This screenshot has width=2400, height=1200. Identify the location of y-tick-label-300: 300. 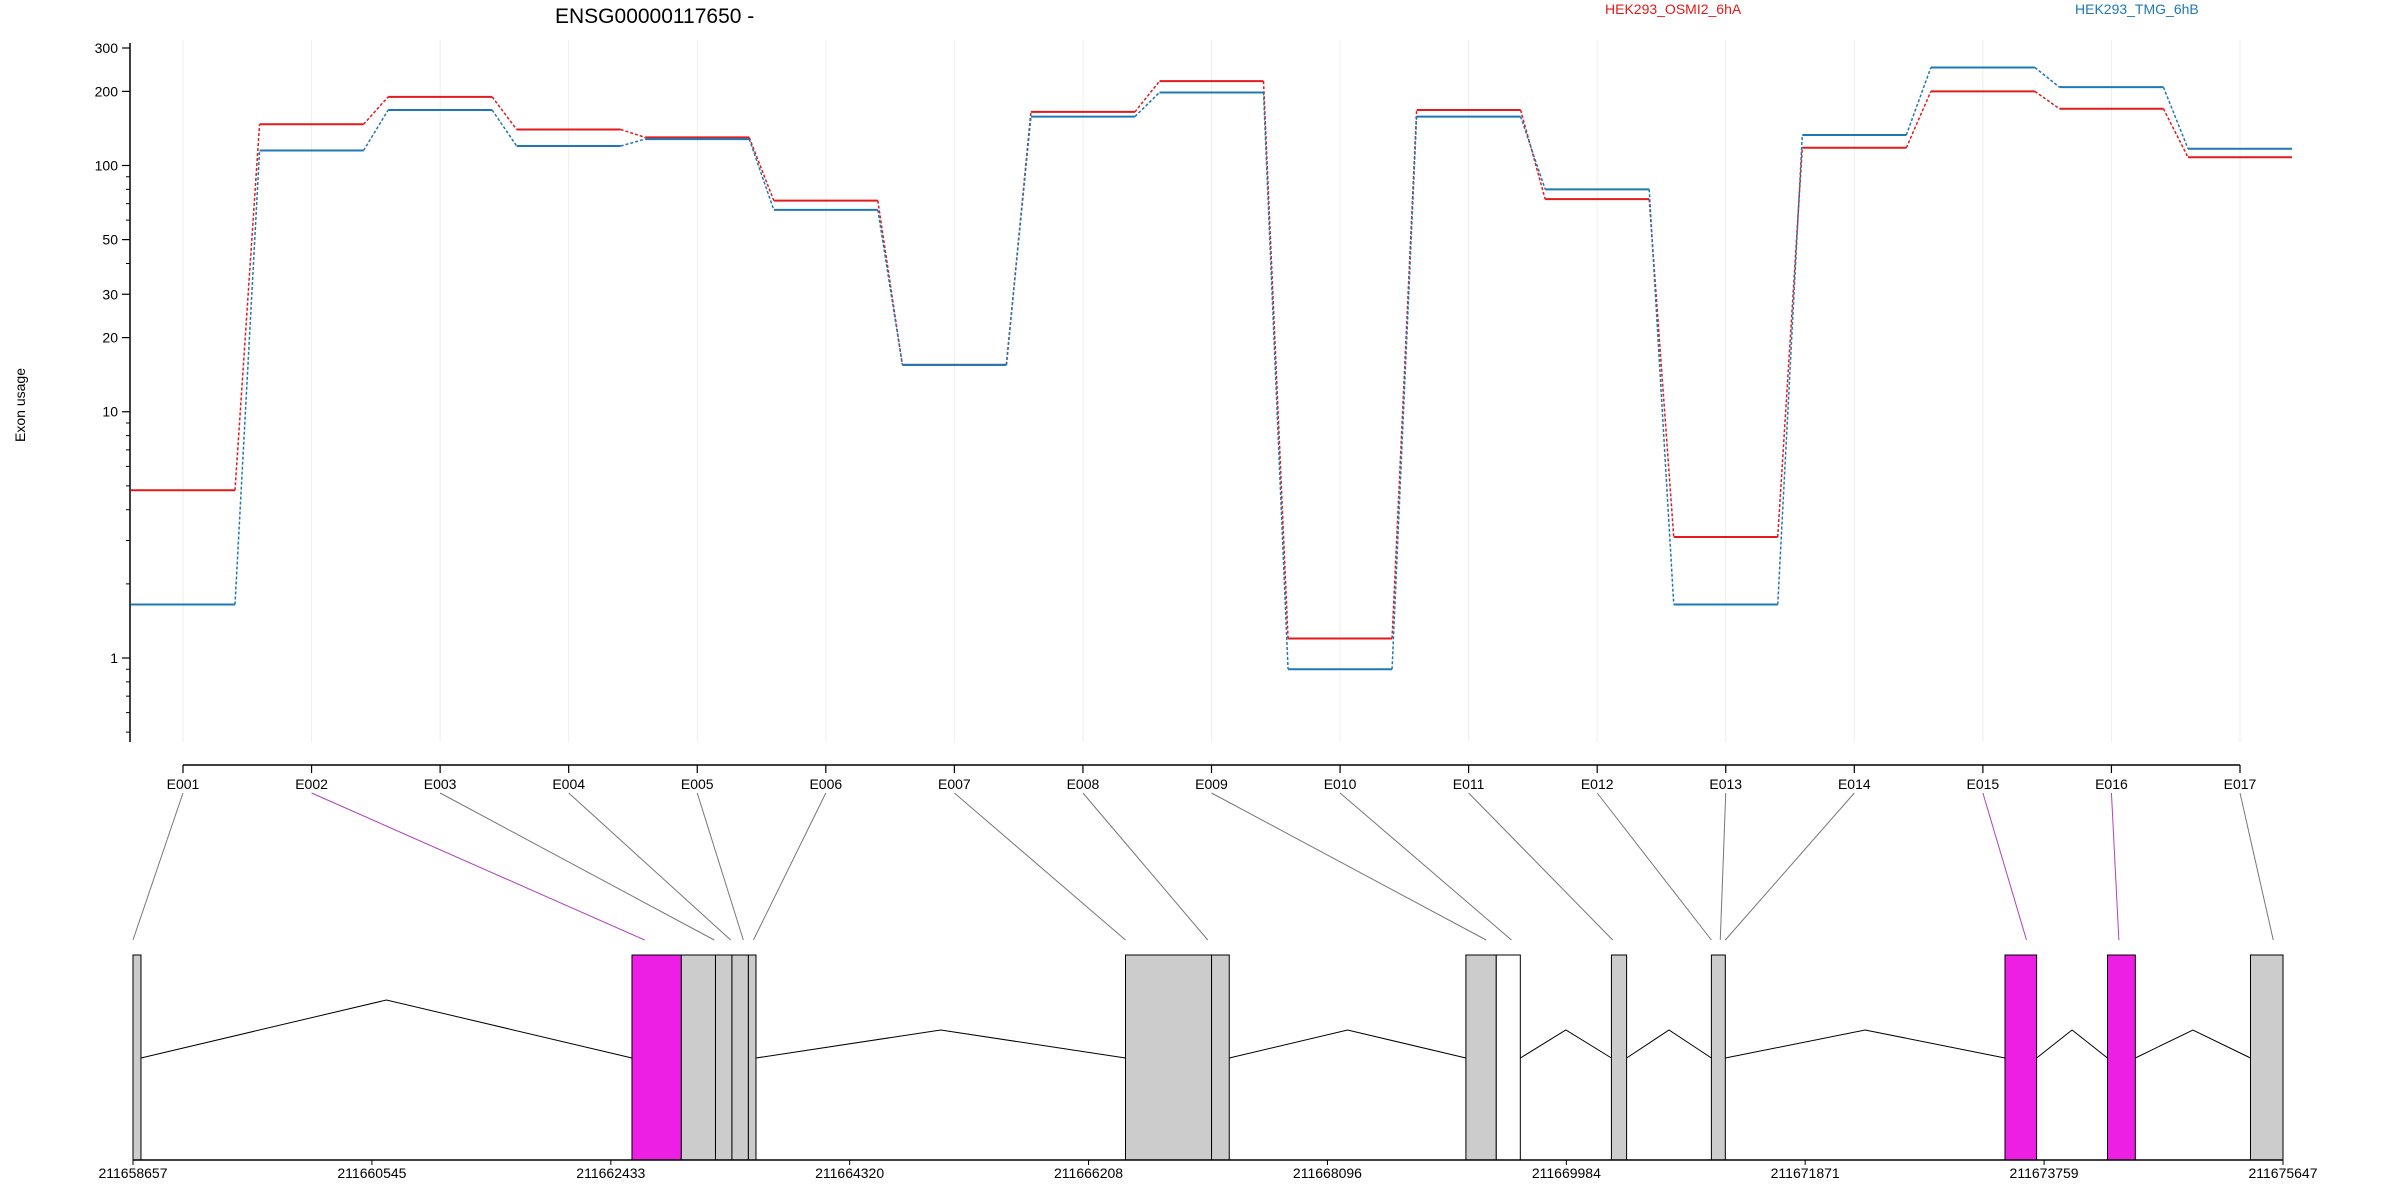
(107, 48).